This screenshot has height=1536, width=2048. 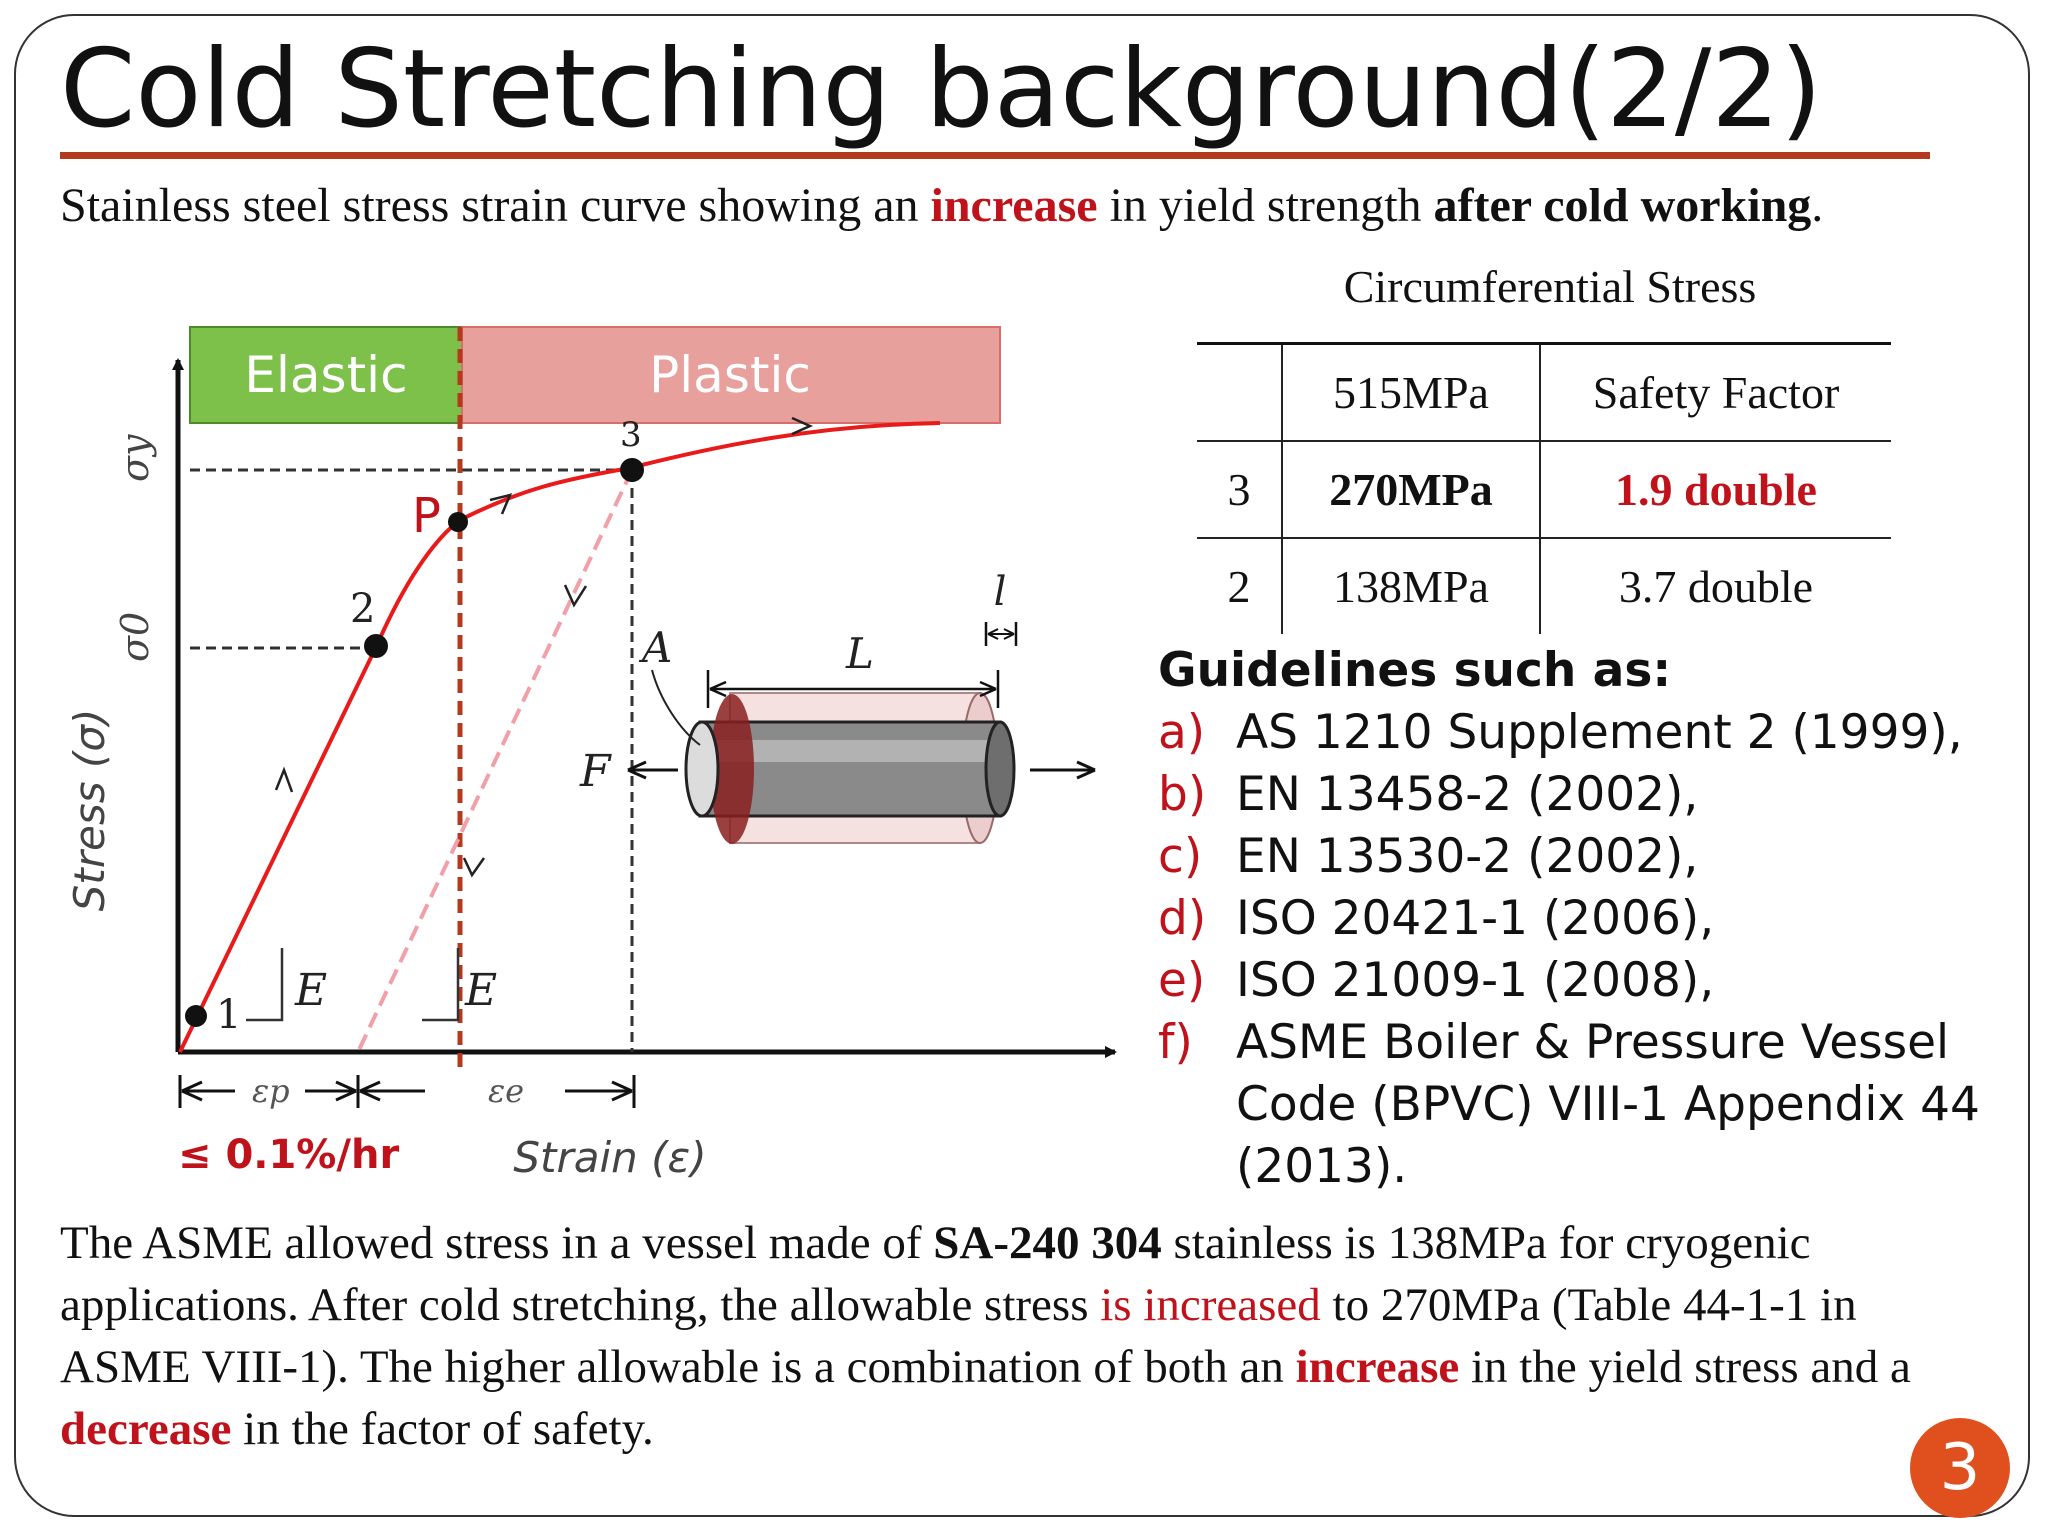 I want to click on length-label: L, so click(x=859, y=653).